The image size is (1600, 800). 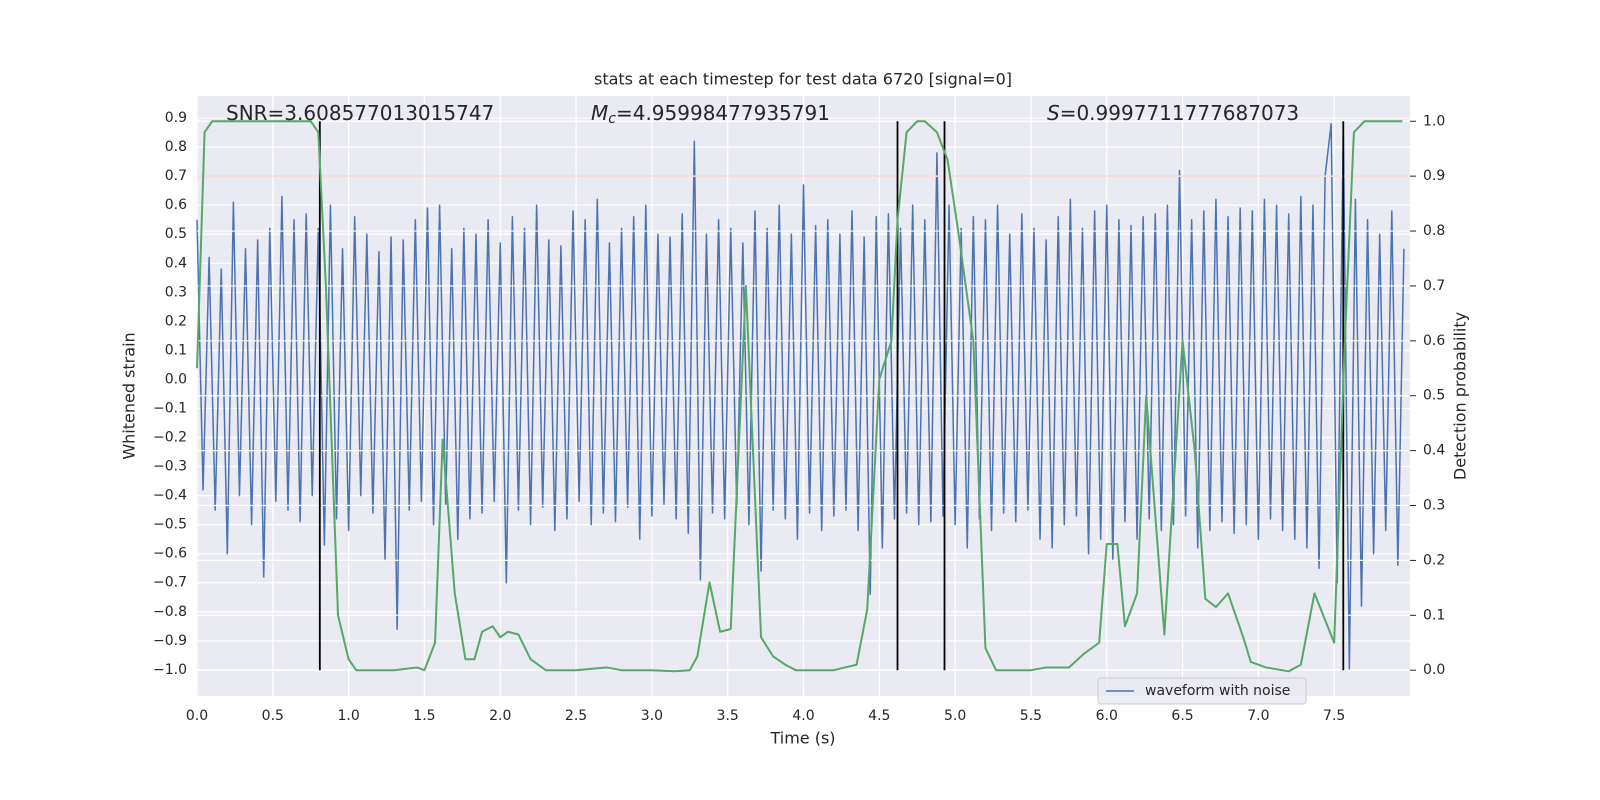 What do you see at coordinates (129, 395) in the screenshot?
I see `y-axis-label: Whitened strain` at bounding box center [129, 395].